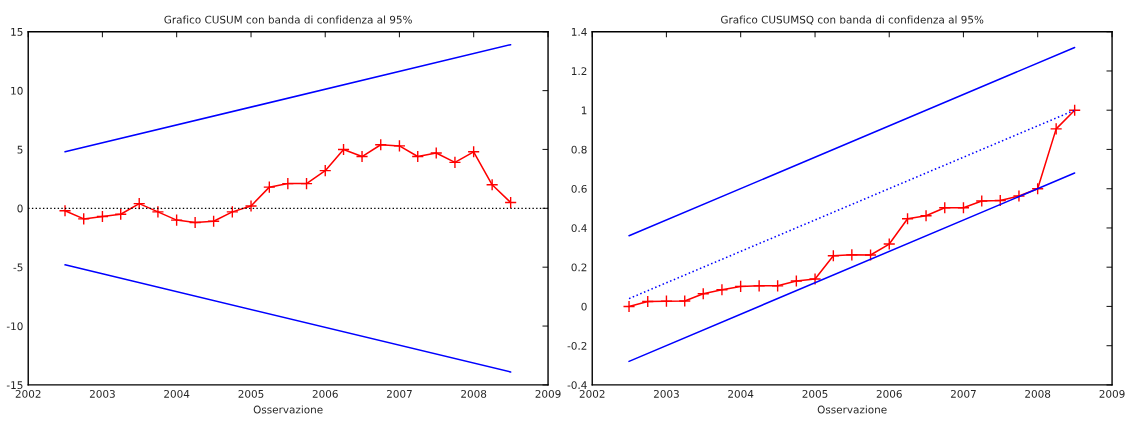  I want to click on y-tick-label: 0.6, so click(579, 188).